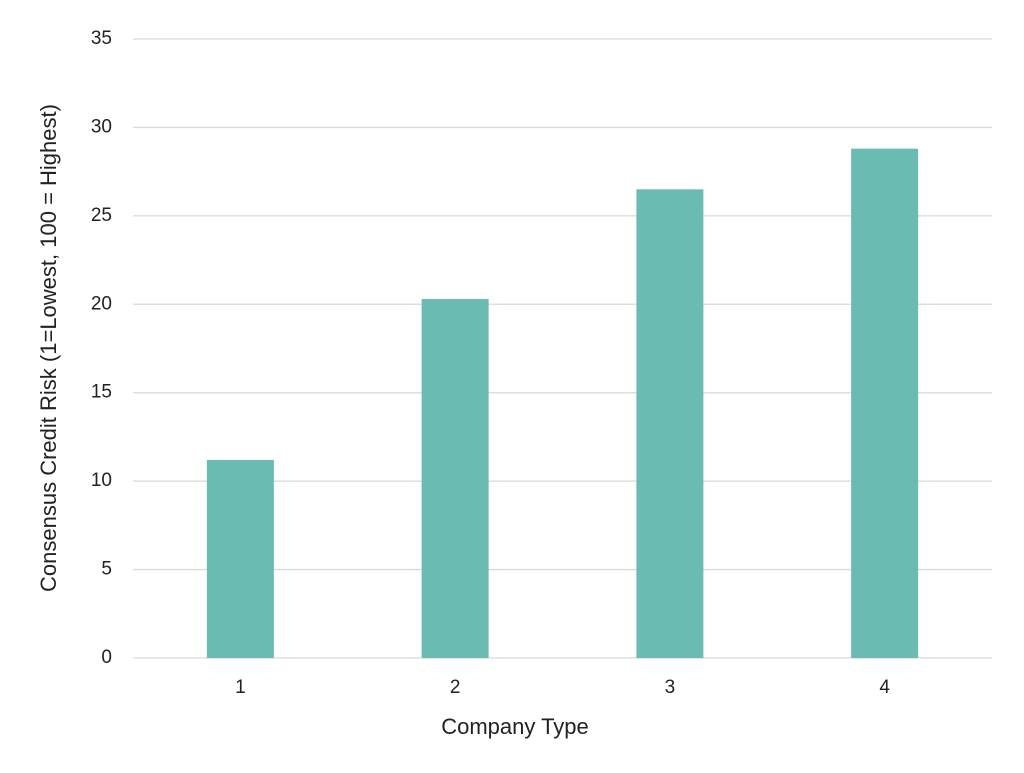  I want to click on x-tick-label: 2, so click(455, 687).